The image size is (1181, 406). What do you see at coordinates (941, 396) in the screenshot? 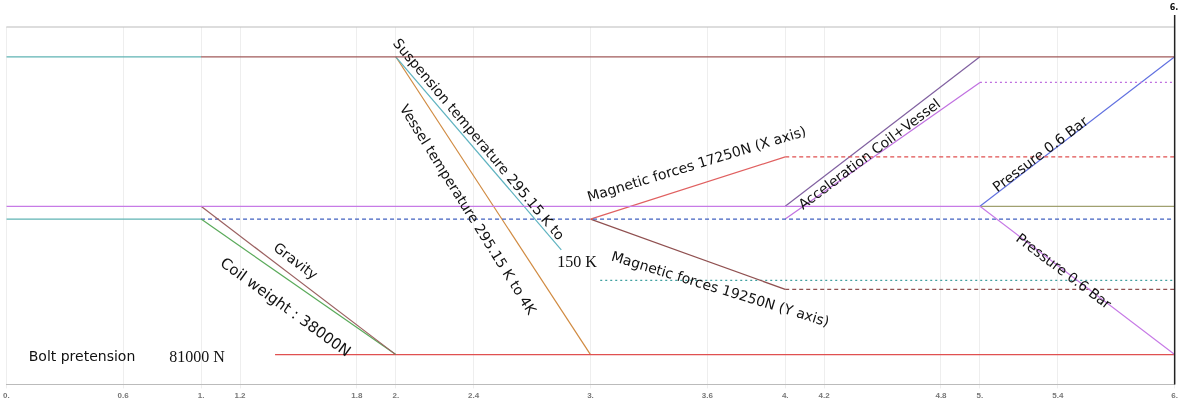
I see `x-tick-label: 4.8` at bounding box center [941, 396].